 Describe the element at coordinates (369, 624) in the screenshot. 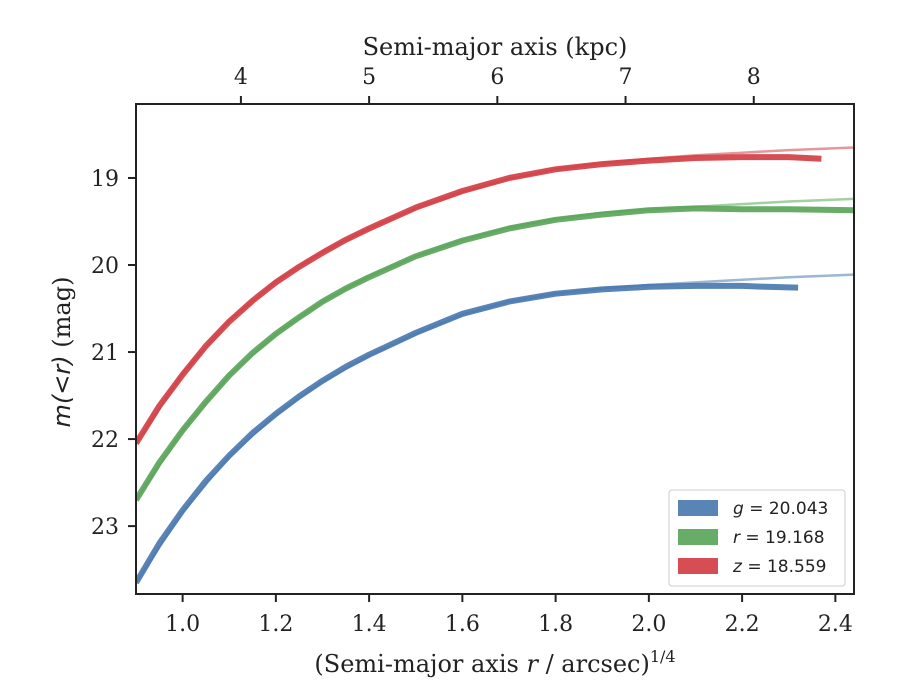

I see `x-tick-label: 1.4` at that location.